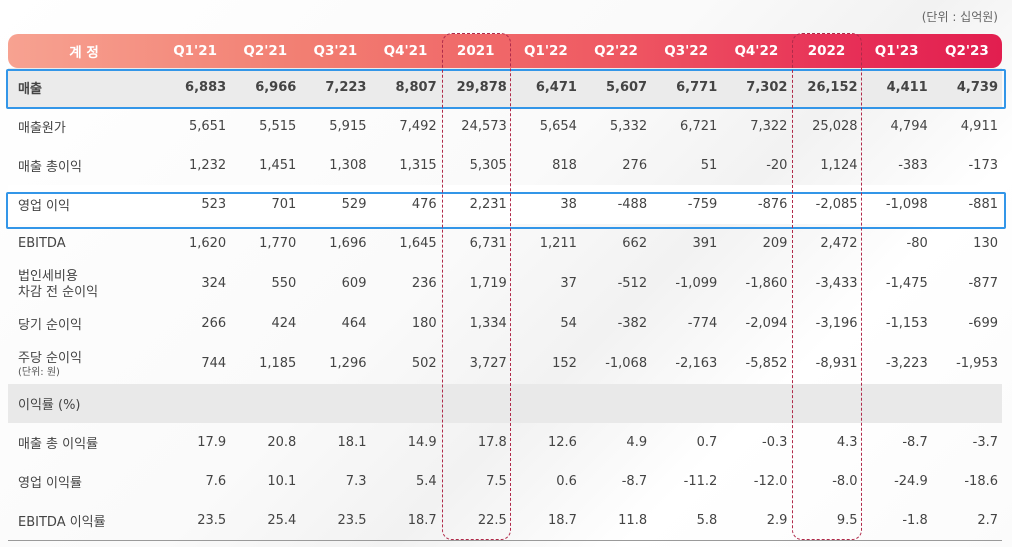  I want to click on cell-value: 4,411, so click(907, 87).